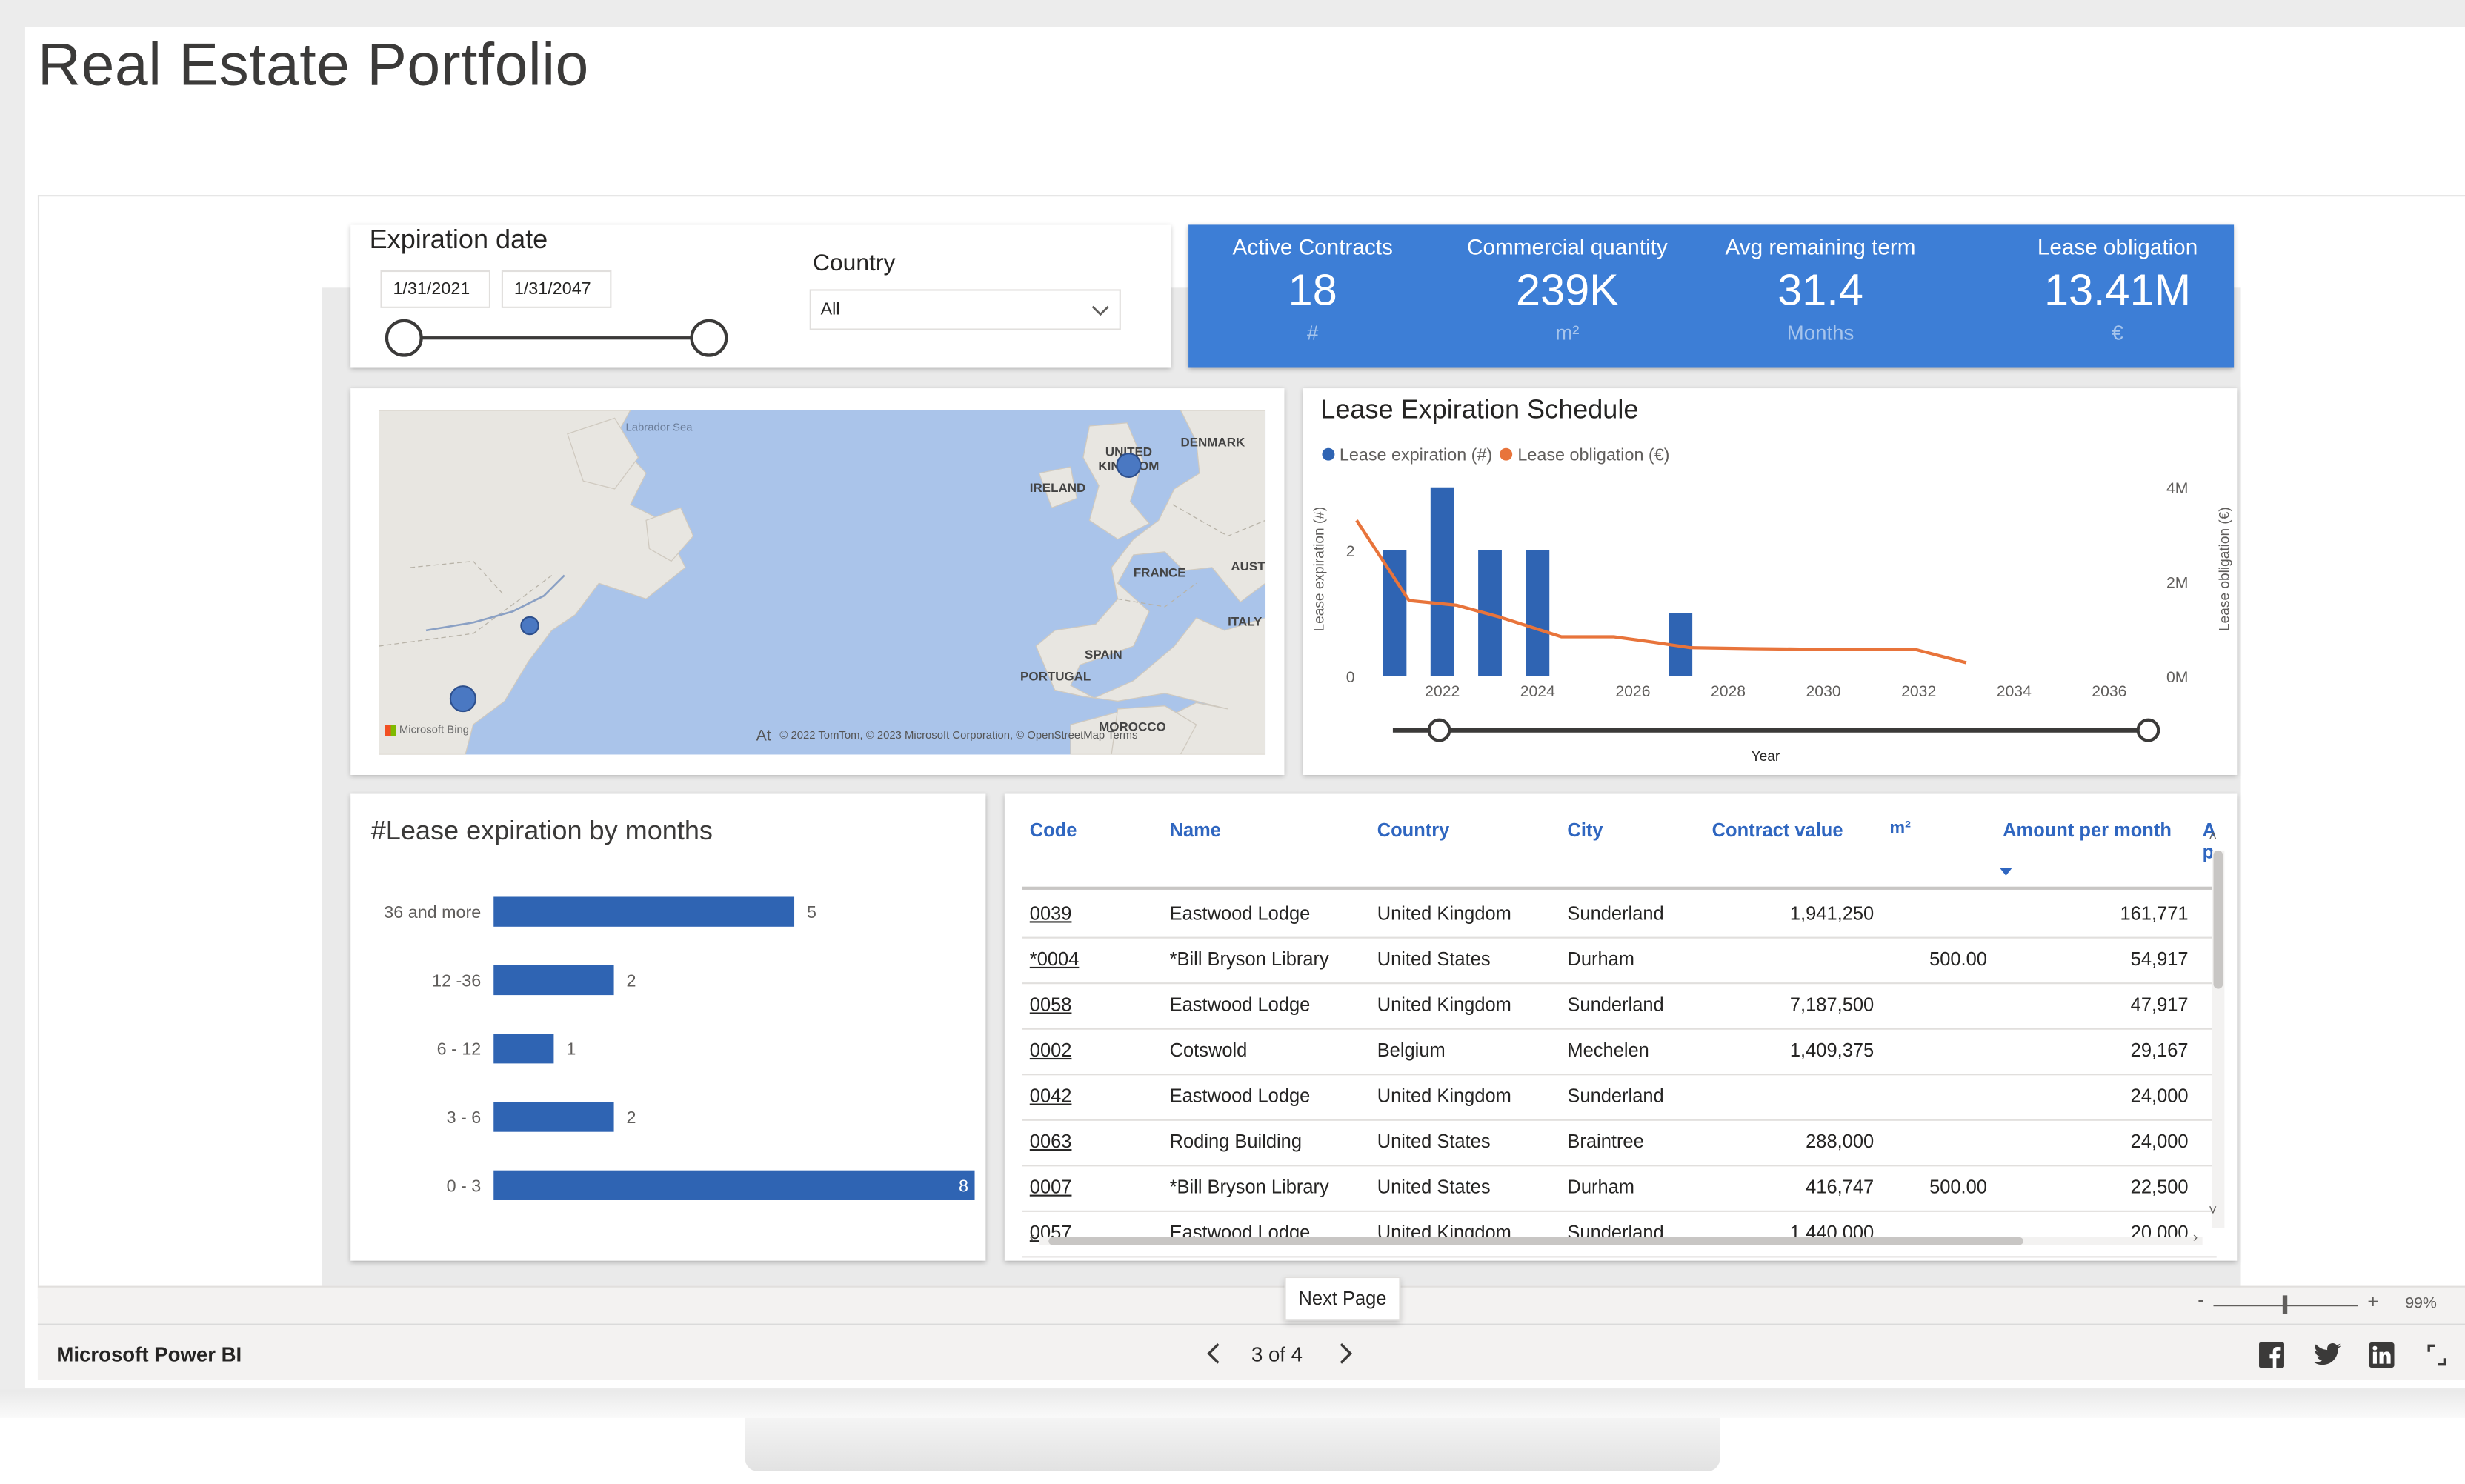 The height and width of the screenshot is (1484, 2465). I want to click on y-right-tick-label: 4M, so click(2177, 488).